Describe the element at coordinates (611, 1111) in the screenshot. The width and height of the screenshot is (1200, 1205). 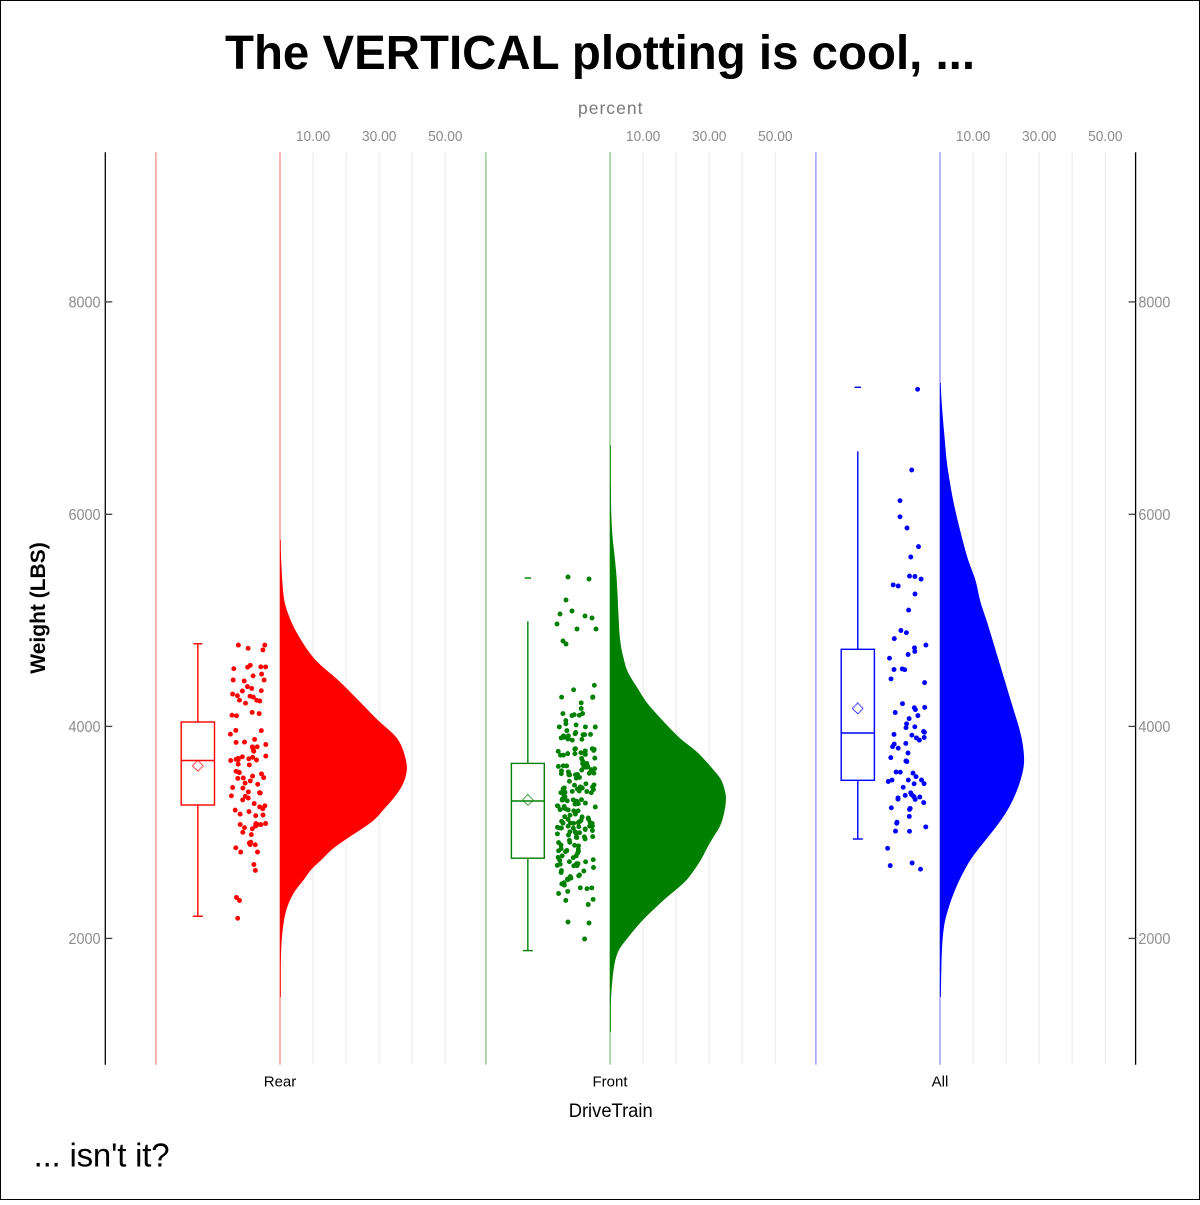
I see `svg-text: DriveTrain` at that location.